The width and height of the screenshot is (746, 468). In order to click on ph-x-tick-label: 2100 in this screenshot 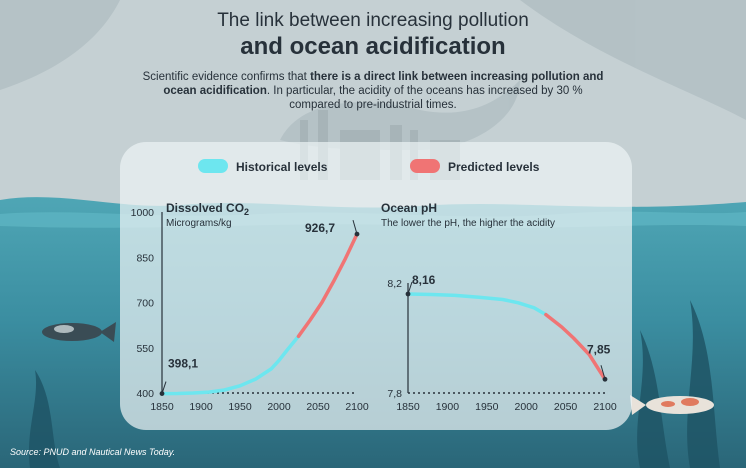, I will do `click(605, 407)`.